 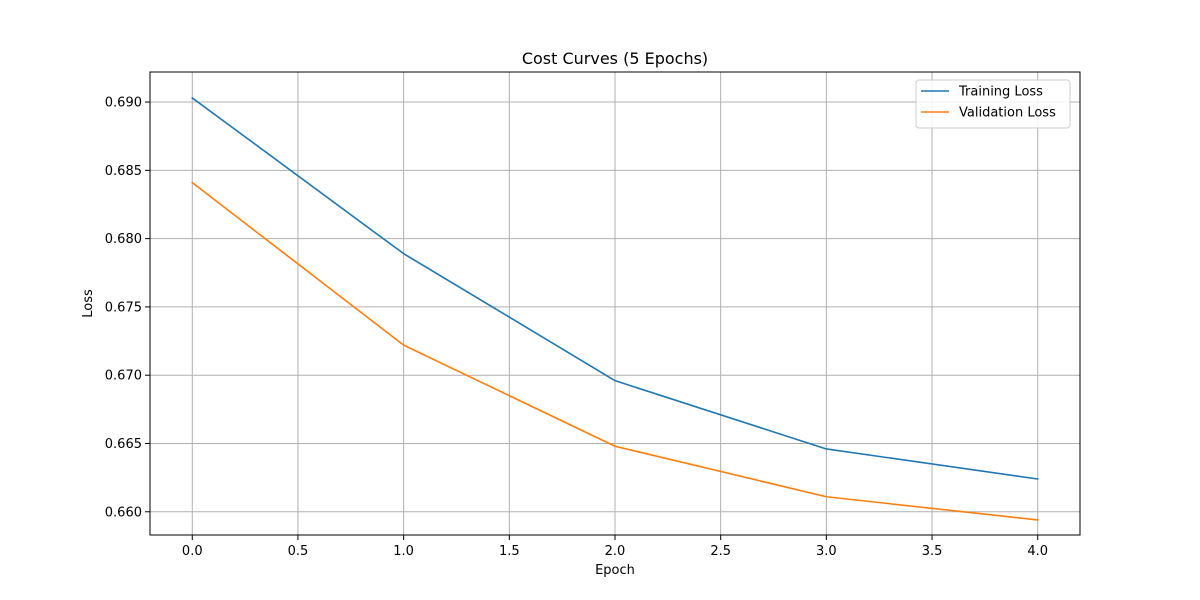 I want to click on legend: Training Loss Validation Loss, so click(x=993, y=104).